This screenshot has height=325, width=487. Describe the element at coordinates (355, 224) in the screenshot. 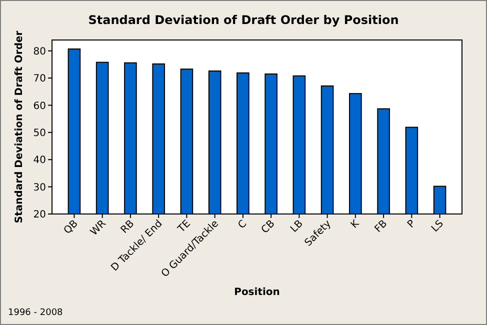

I see `x-tick-label: K` at that location.